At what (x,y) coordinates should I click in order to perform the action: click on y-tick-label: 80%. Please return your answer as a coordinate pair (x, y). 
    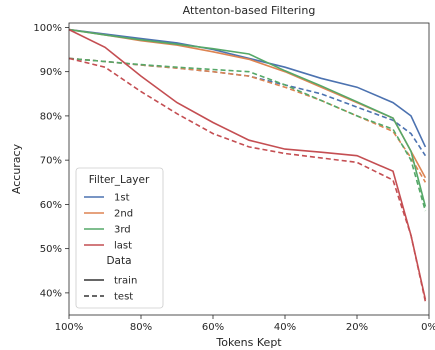
    Looking at the image, I should click on (51, 116).